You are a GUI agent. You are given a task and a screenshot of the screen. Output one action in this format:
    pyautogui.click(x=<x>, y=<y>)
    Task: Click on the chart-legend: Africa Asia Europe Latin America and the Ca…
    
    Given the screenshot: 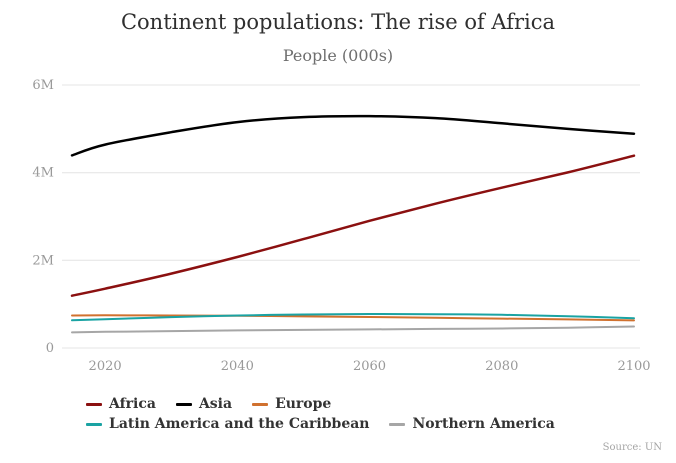 What is the action you would take?
    pyautogui.click(x=358, y=414)
    